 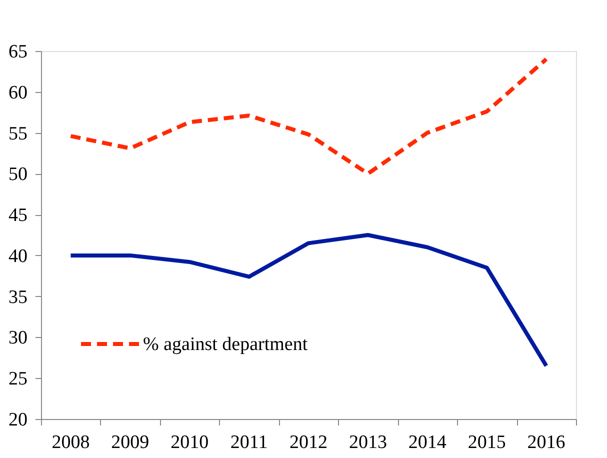 What do you see at coordinates (546, 442) in the screenshot?
I see `x-tick-label: 2016` at bounding box center [546, 442].